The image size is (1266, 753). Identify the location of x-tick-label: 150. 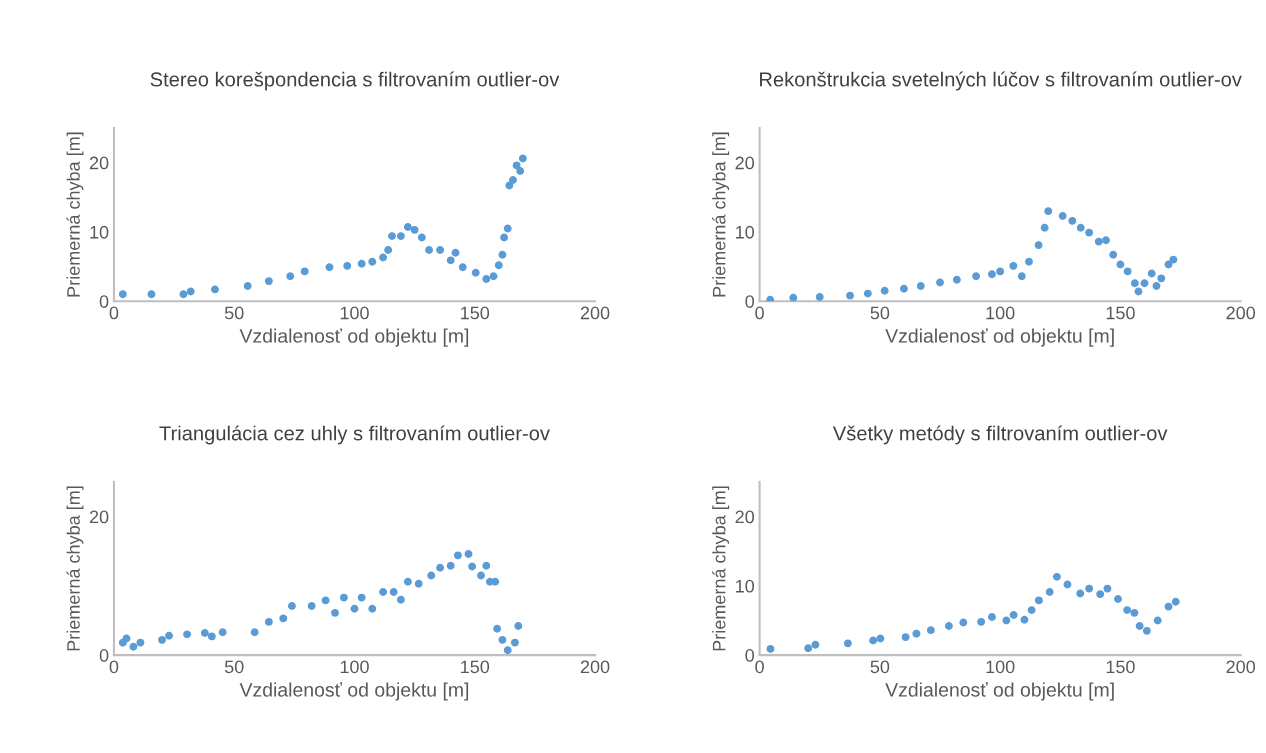
(1120, 313).